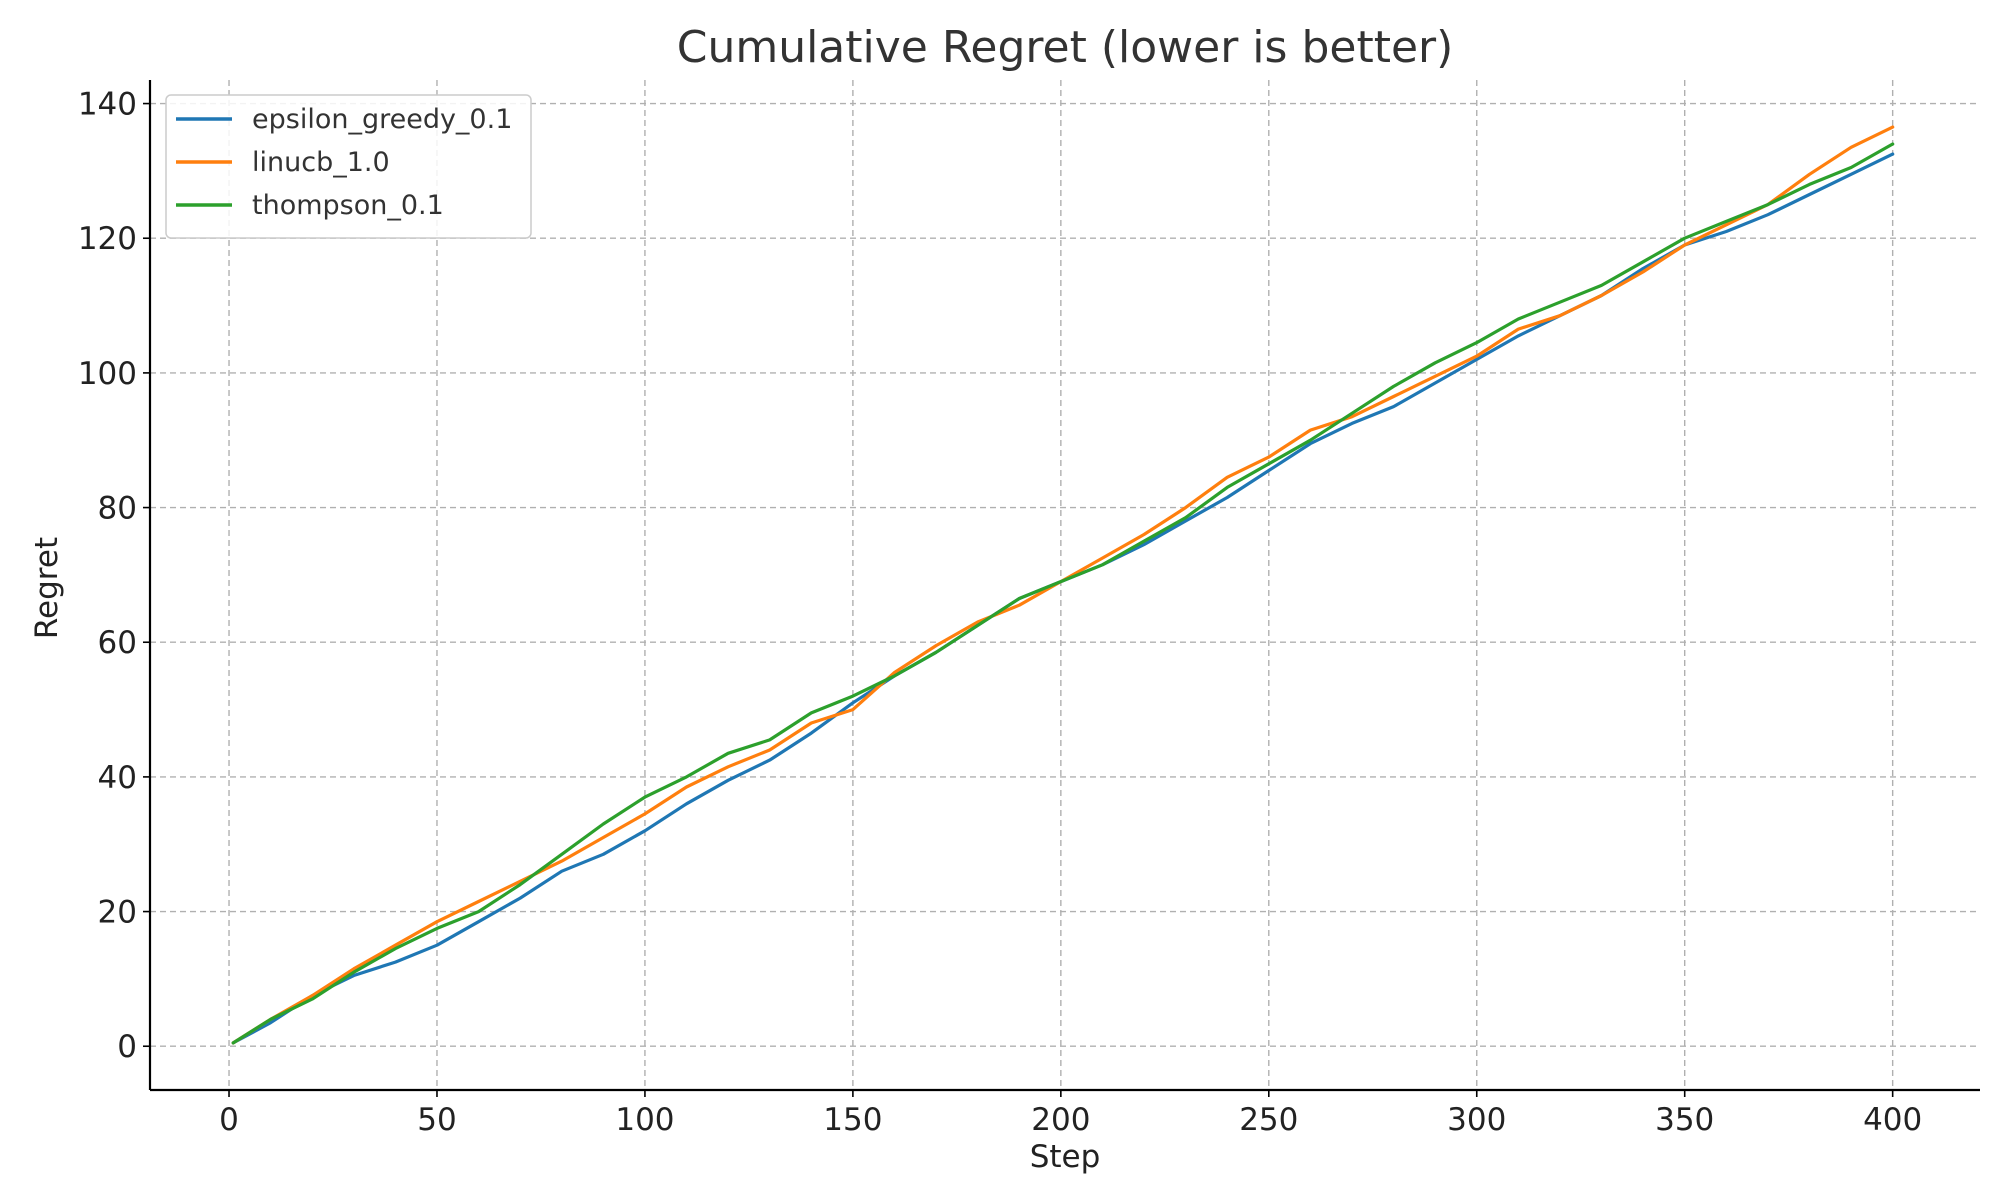 The height and width of the screenshot is (1200, 2000). What do you see at coordinates (1476, 1120) in the screenshot?
I see `x-tick-label: 300` at bounding box center [1476, 1120].